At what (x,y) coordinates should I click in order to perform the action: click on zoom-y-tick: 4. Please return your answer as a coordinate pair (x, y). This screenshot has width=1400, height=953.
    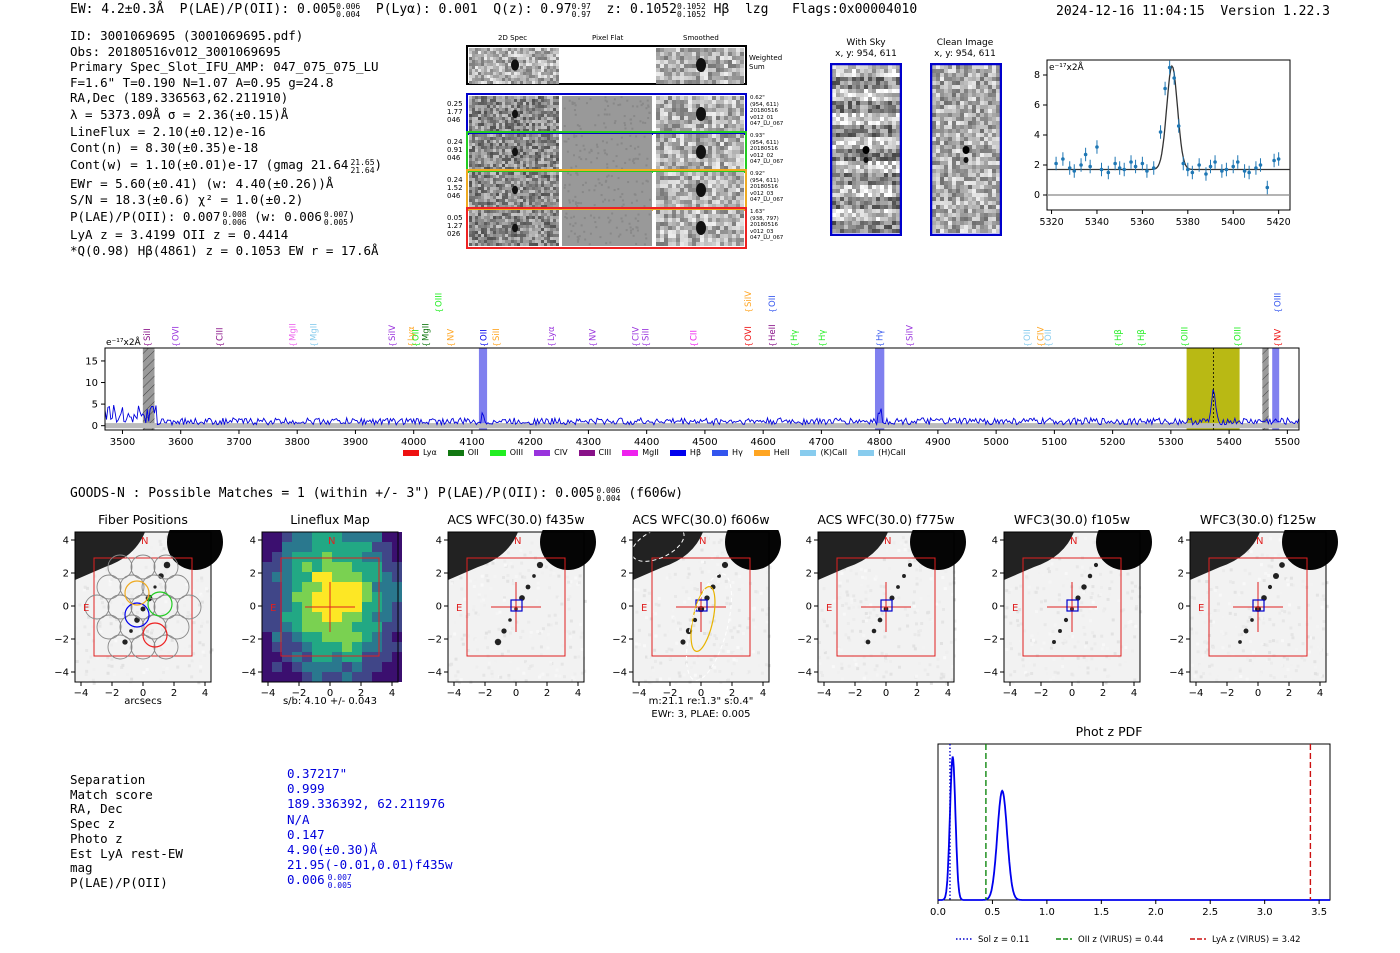
    Looking at the image, I should click on (1037, 135).